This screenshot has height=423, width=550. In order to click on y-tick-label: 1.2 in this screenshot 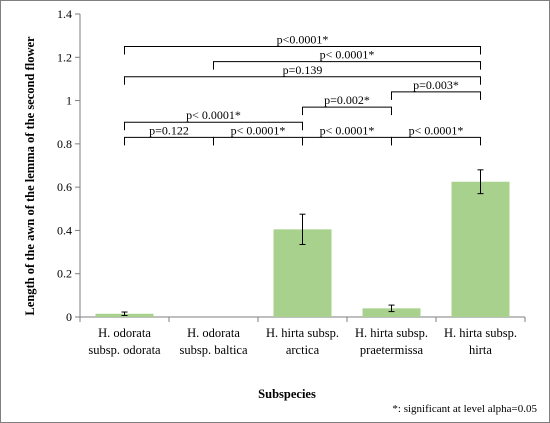, I will do `click(64, 57)`.